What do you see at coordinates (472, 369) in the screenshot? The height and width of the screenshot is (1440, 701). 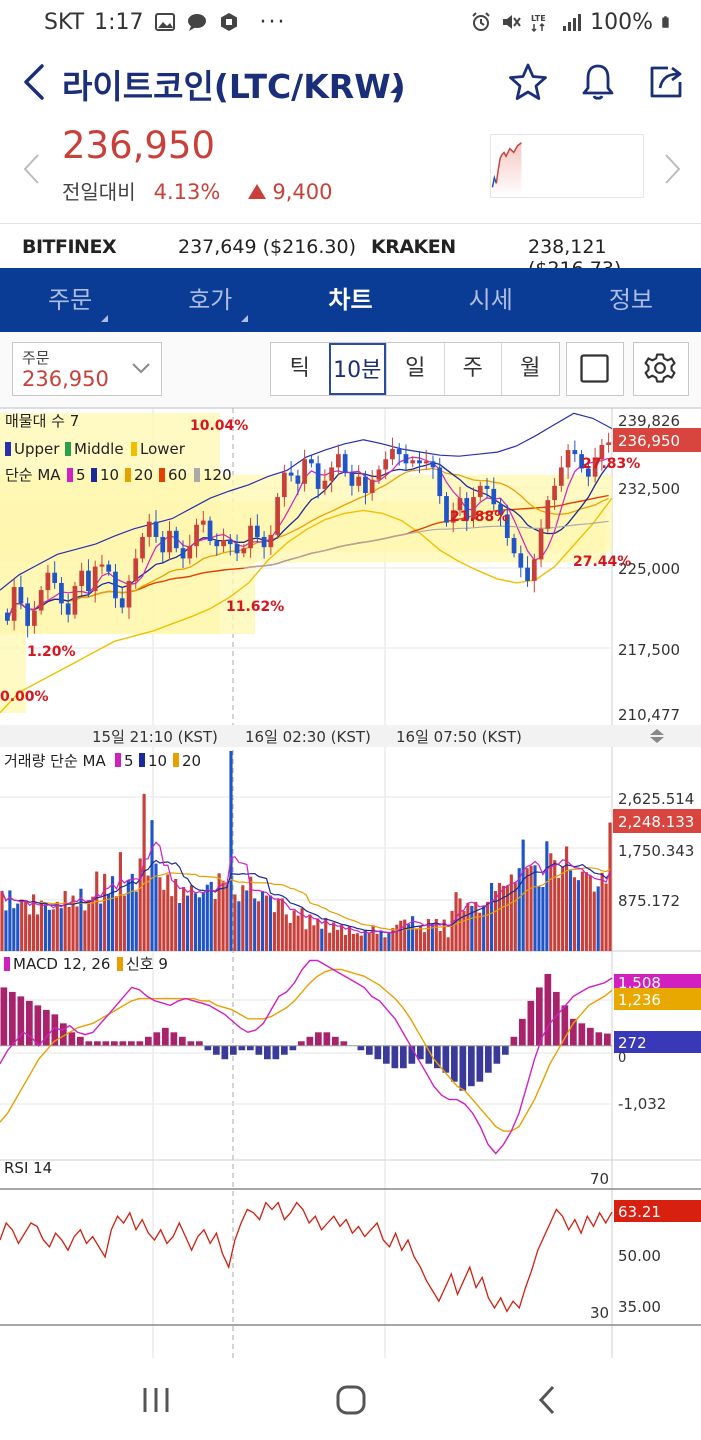 I see `period-week-button: 주` at bounding box center [472, 369].